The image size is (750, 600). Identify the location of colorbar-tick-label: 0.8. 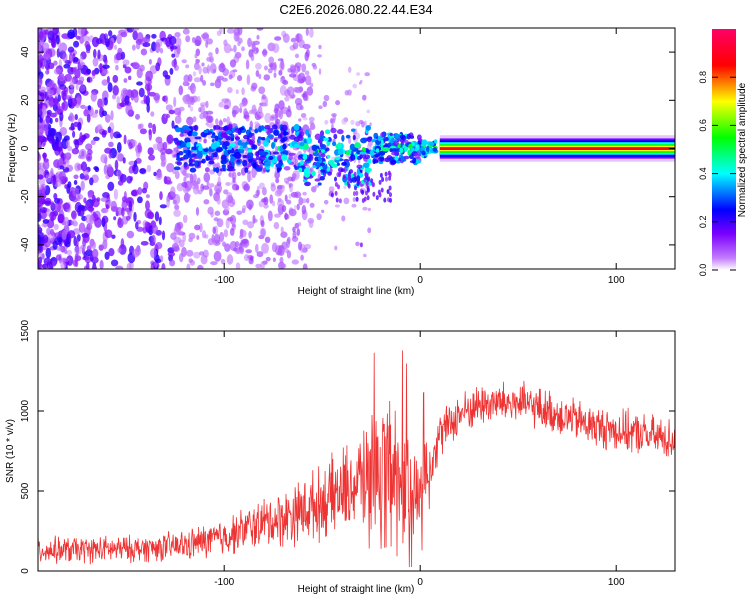
(703, 77).